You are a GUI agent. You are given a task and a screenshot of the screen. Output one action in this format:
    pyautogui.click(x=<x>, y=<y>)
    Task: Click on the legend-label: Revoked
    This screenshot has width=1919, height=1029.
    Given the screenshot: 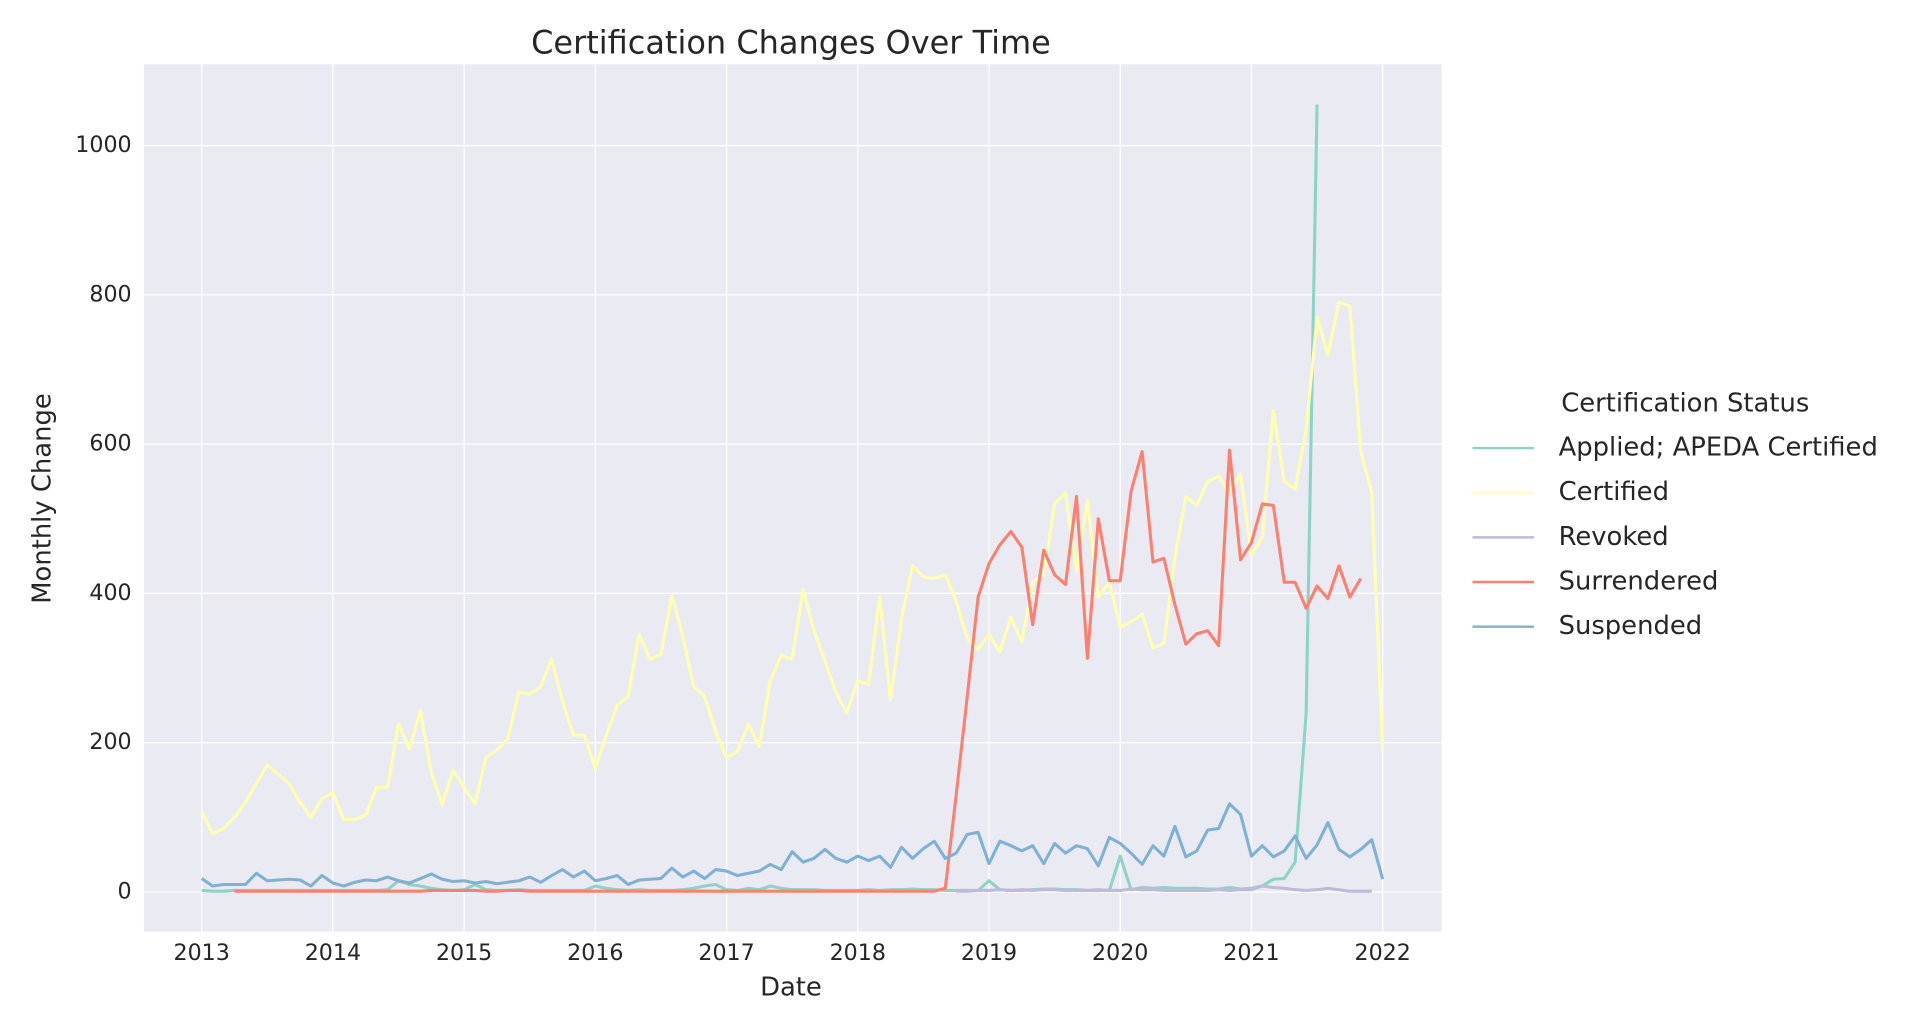 What is the action you would take?
    pyautogui.click(x=1614, y=537)
    